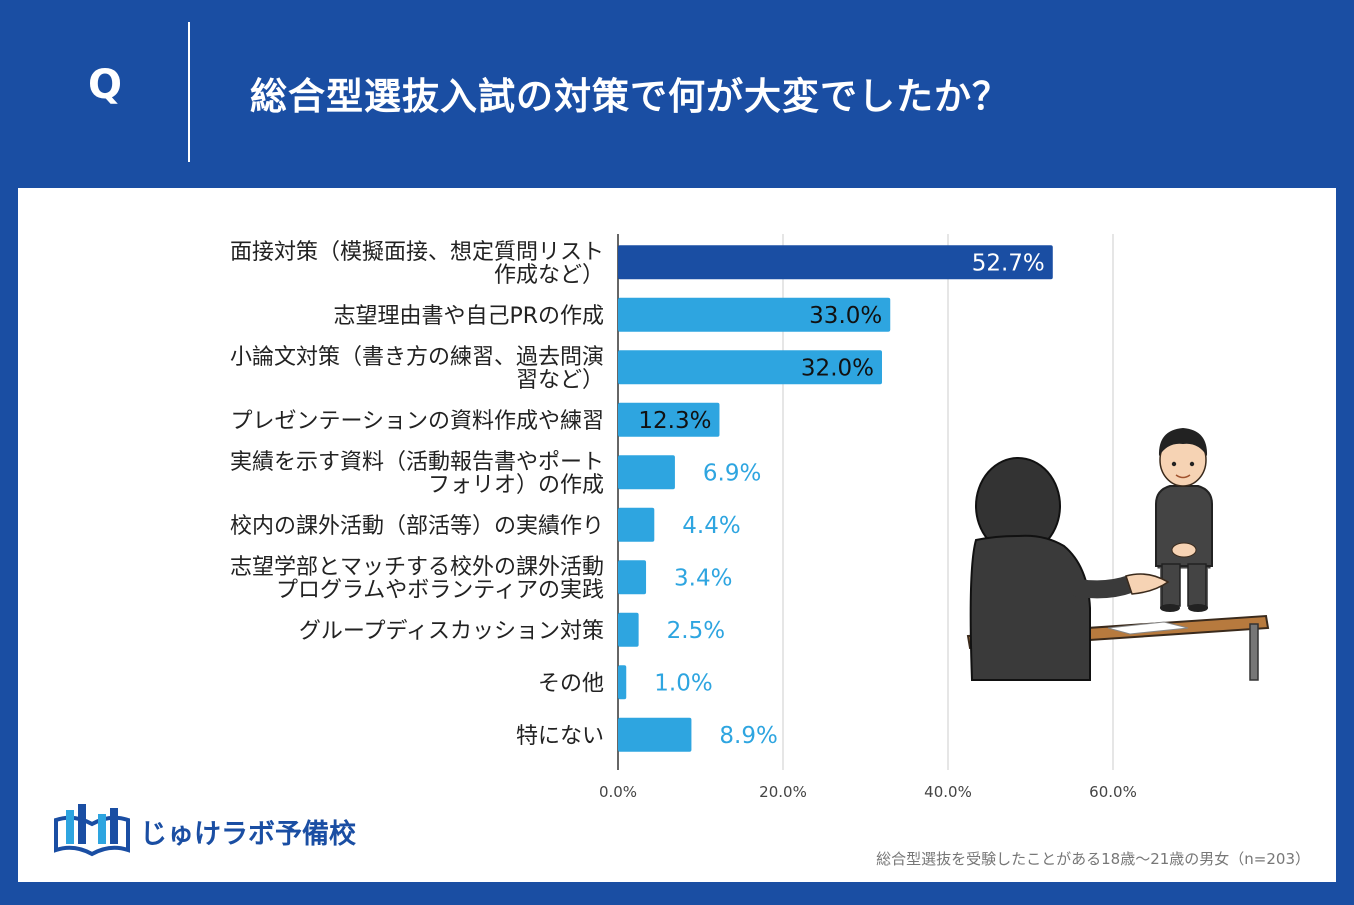 This screenshot has width=1354, height=905. I want to click on logo: じゅけラボ予備校, so click(204, 830).